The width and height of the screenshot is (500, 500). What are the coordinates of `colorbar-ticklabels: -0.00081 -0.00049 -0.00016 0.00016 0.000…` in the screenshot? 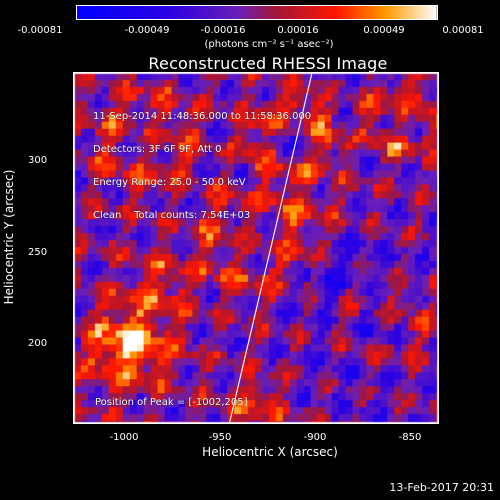 It's located at (250, 31).